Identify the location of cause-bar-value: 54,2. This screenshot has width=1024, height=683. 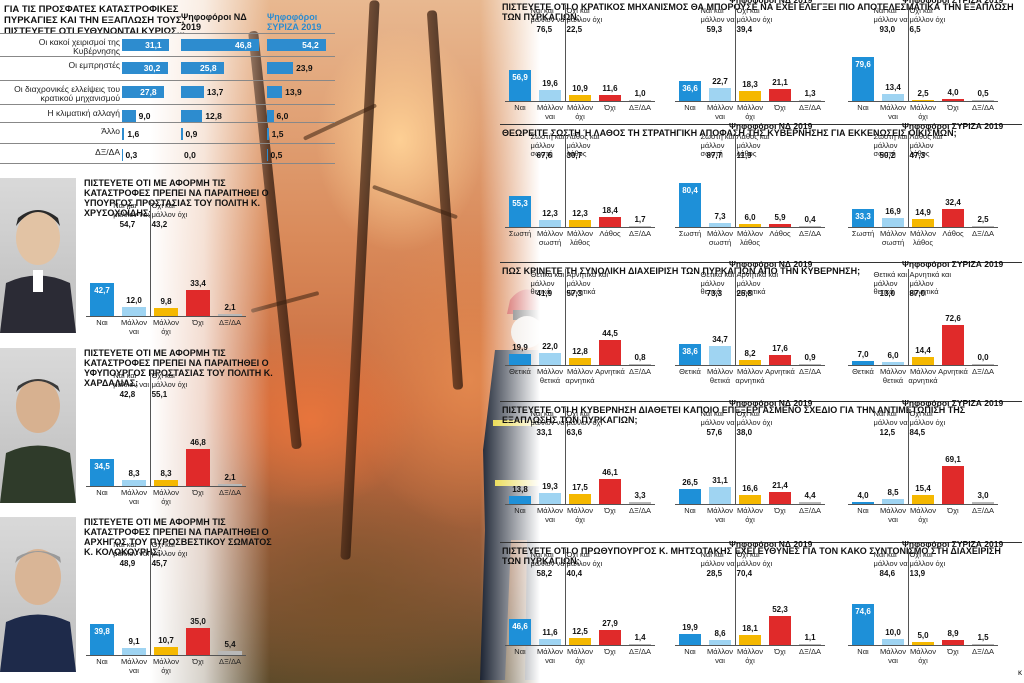
(310, 45).